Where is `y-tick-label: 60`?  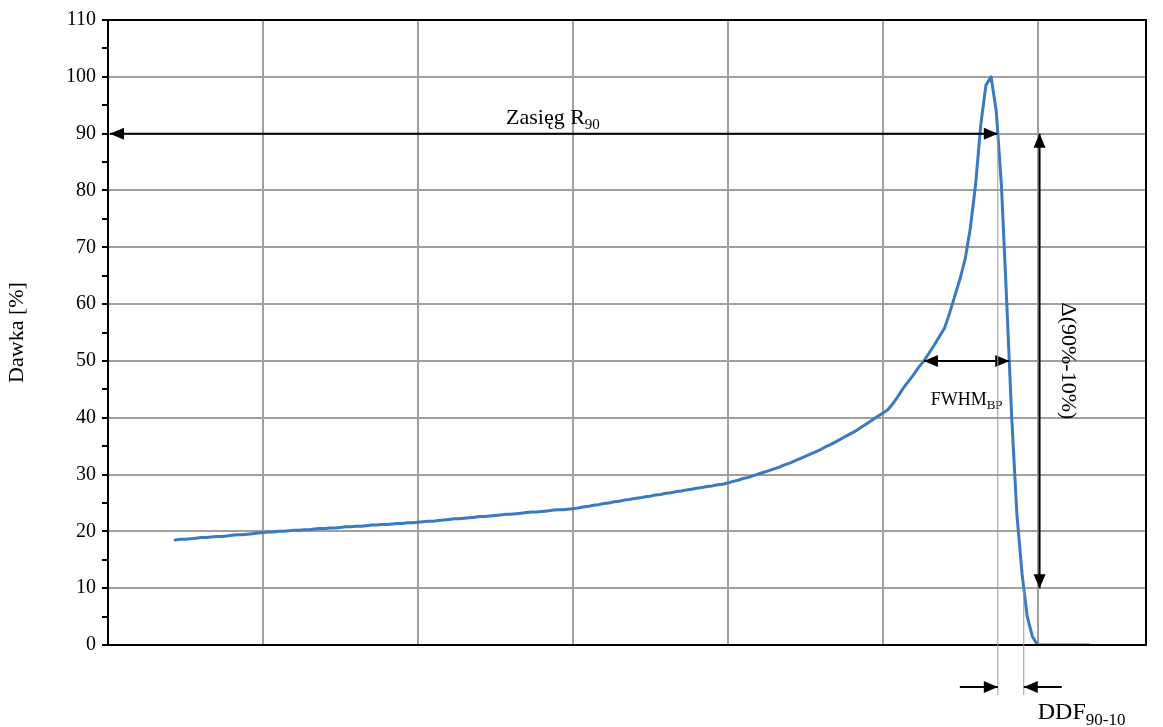
y-tick-label: 60 is located at coordinates (86, 302).